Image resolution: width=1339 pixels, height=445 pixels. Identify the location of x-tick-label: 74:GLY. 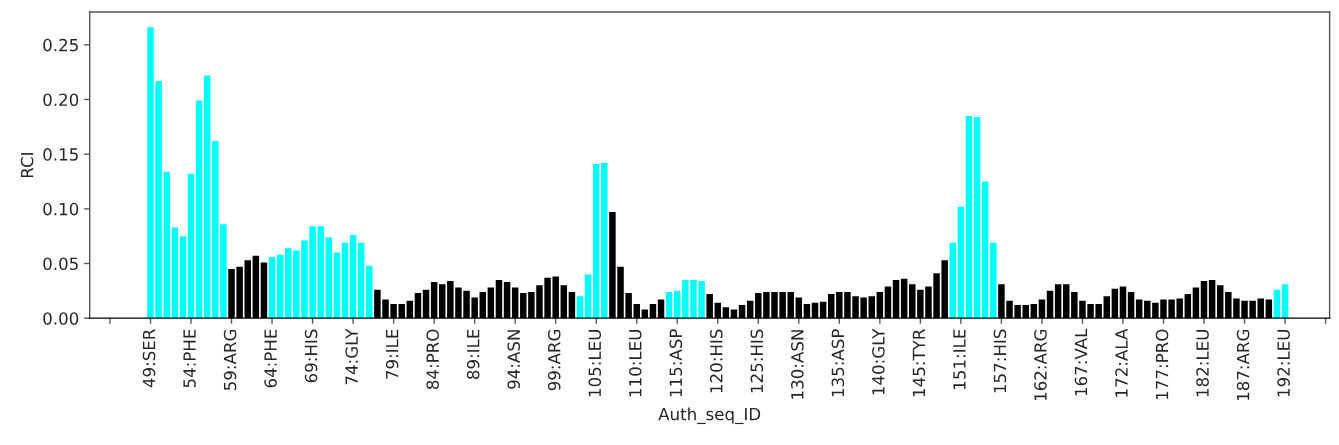
(351, 356).